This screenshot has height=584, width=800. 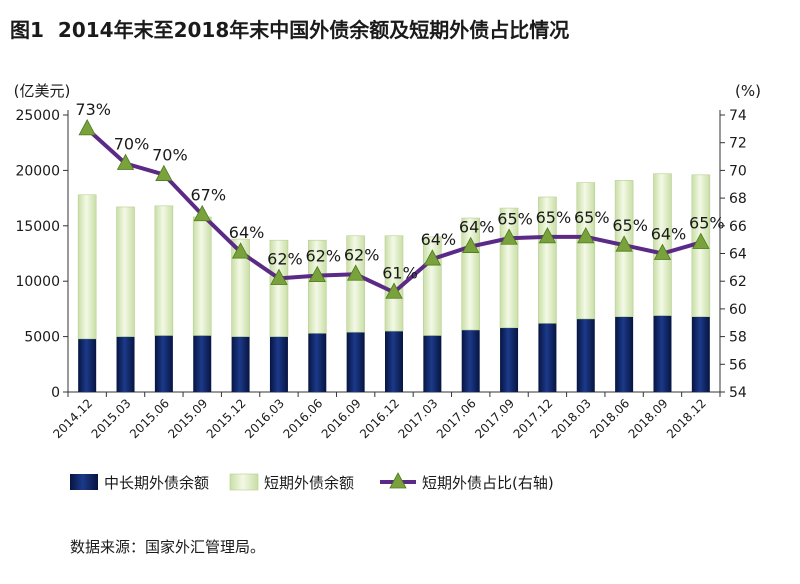 I want to click on left-tick-label: 0, so click(x=55, y=393).